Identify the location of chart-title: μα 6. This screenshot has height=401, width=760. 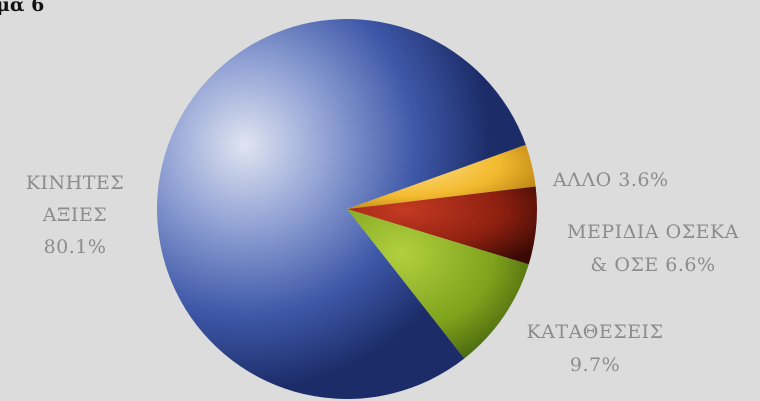
(22, 8).